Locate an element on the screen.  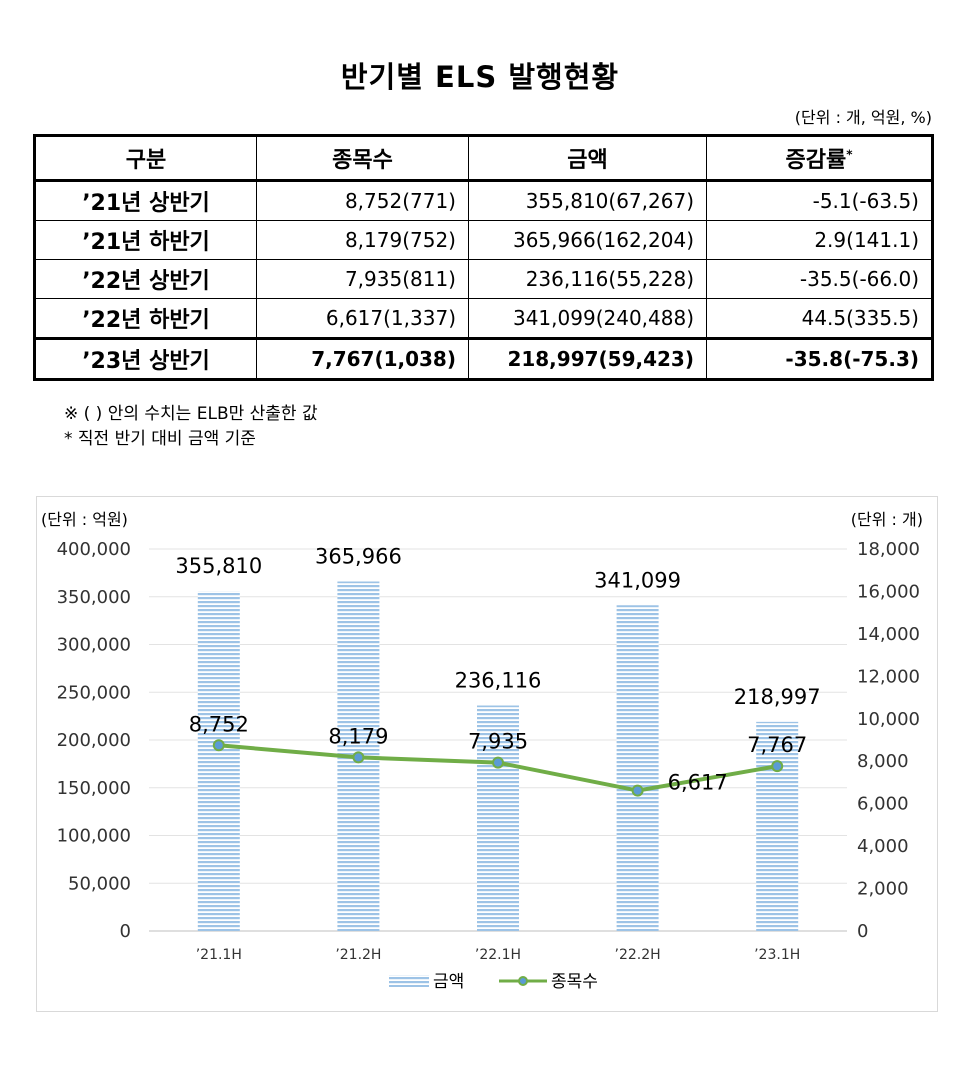
row-label: ’22년 하반기 is located at coordinates (145, 318).